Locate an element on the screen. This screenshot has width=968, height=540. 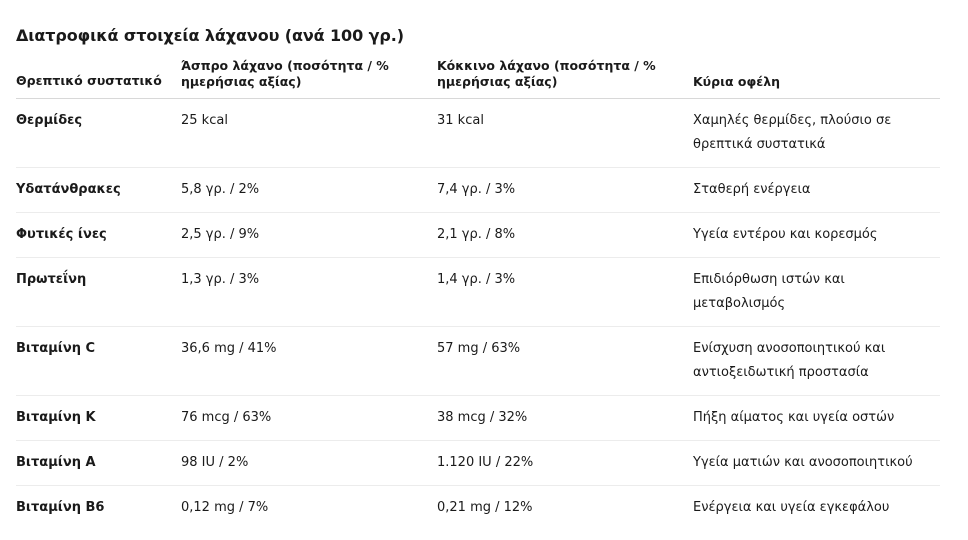
white-cabbage-cell: 36,6 mg / 41% is located at coordinates (309, 361).